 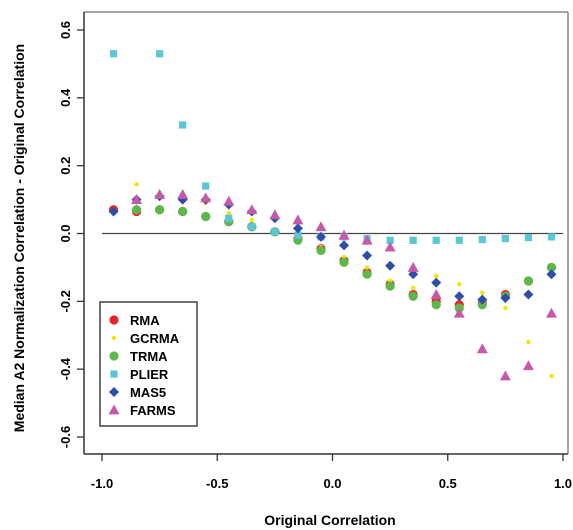 I want to click on legend-marker-mas5, so click(x=114, y=392).